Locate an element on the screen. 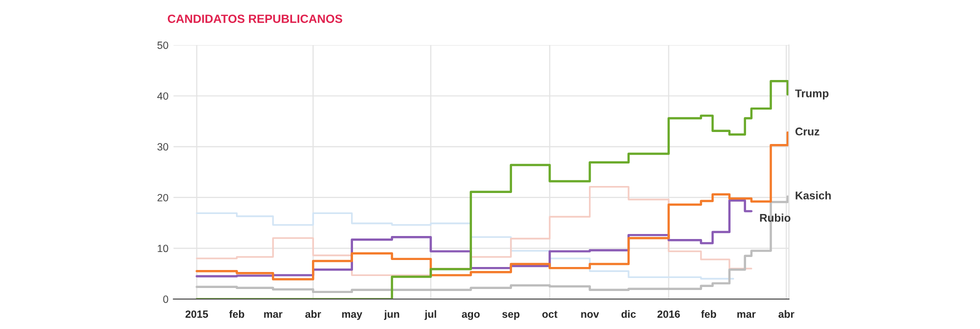 Image resolution: width=980 pixels, height=329 pixels. x-tick-label: oct is located at coordinates (550, 314).